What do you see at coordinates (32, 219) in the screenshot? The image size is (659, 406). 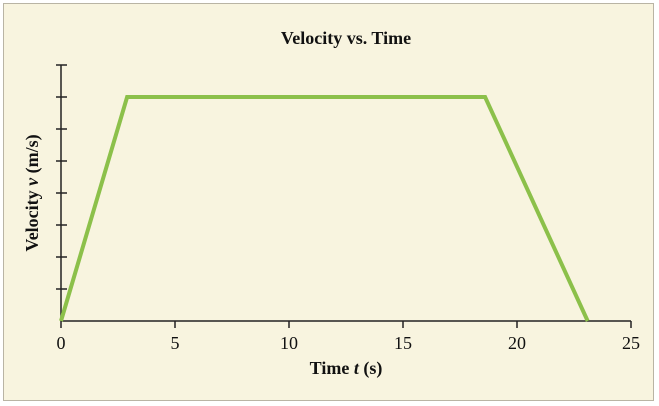 I see `y-label-text: Velocity` at bounding box center [32, 219].